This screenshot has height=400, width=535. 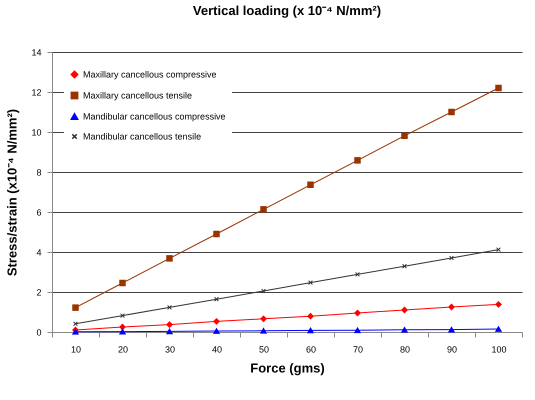 What do you see at coordinates (123, 349) in the screenshot?
I see `x-tick-label: 20` at bounding box center [123, 349].